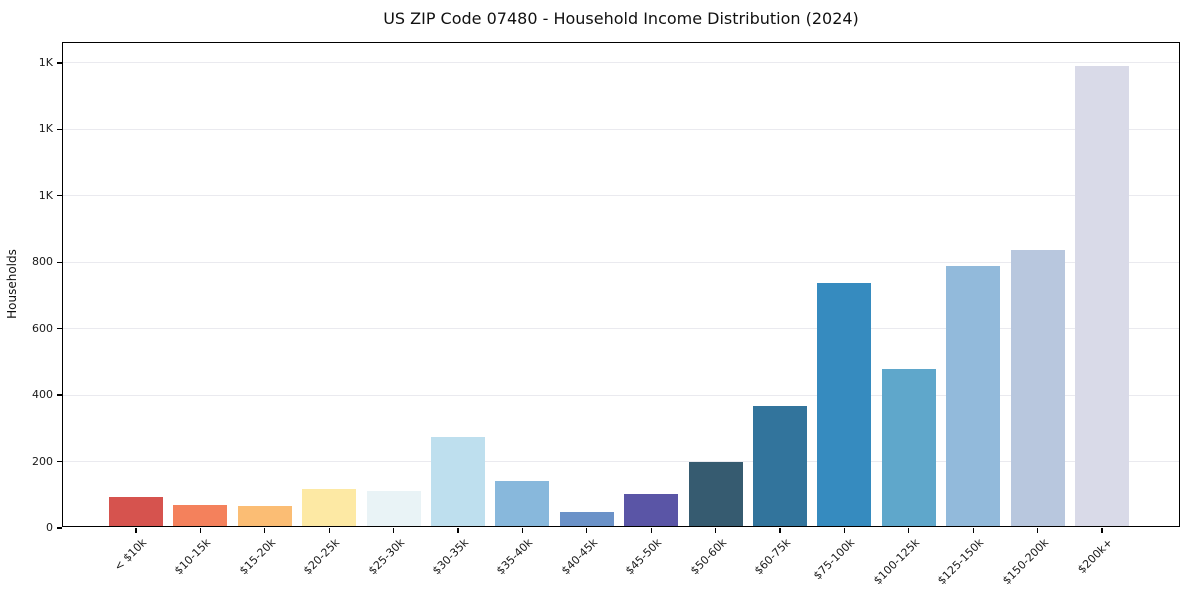 This screenshot has width=1189, height=590. What do you see at coordinates (1095, 556) in the screenshot?
I see `x-tick-label: $200k+` at bounding box center [1095, 556].